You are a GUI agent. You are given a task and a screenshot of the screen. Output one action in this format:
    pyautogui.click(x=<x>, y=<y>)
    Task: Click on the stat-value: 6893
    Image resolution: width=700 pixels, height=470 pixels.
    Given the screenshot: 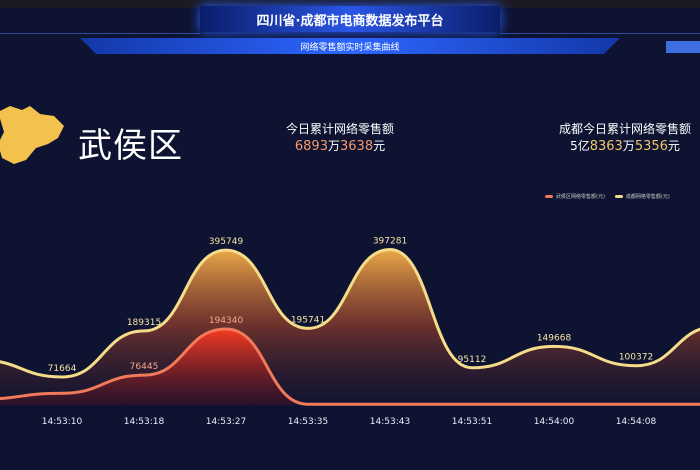 What is the action you would take?
    pyautogui.click(x=311, y=146)
    